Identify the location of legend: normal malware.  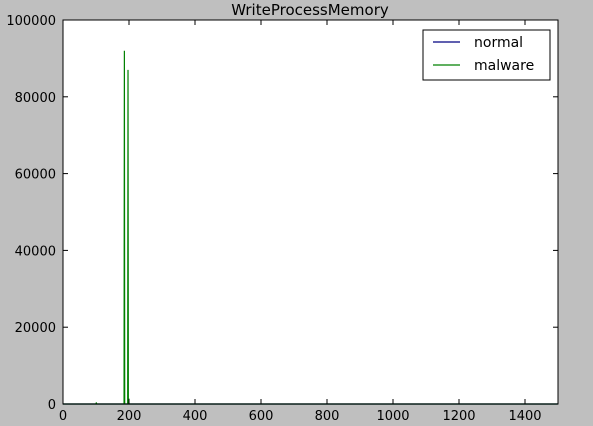
(486, 55).